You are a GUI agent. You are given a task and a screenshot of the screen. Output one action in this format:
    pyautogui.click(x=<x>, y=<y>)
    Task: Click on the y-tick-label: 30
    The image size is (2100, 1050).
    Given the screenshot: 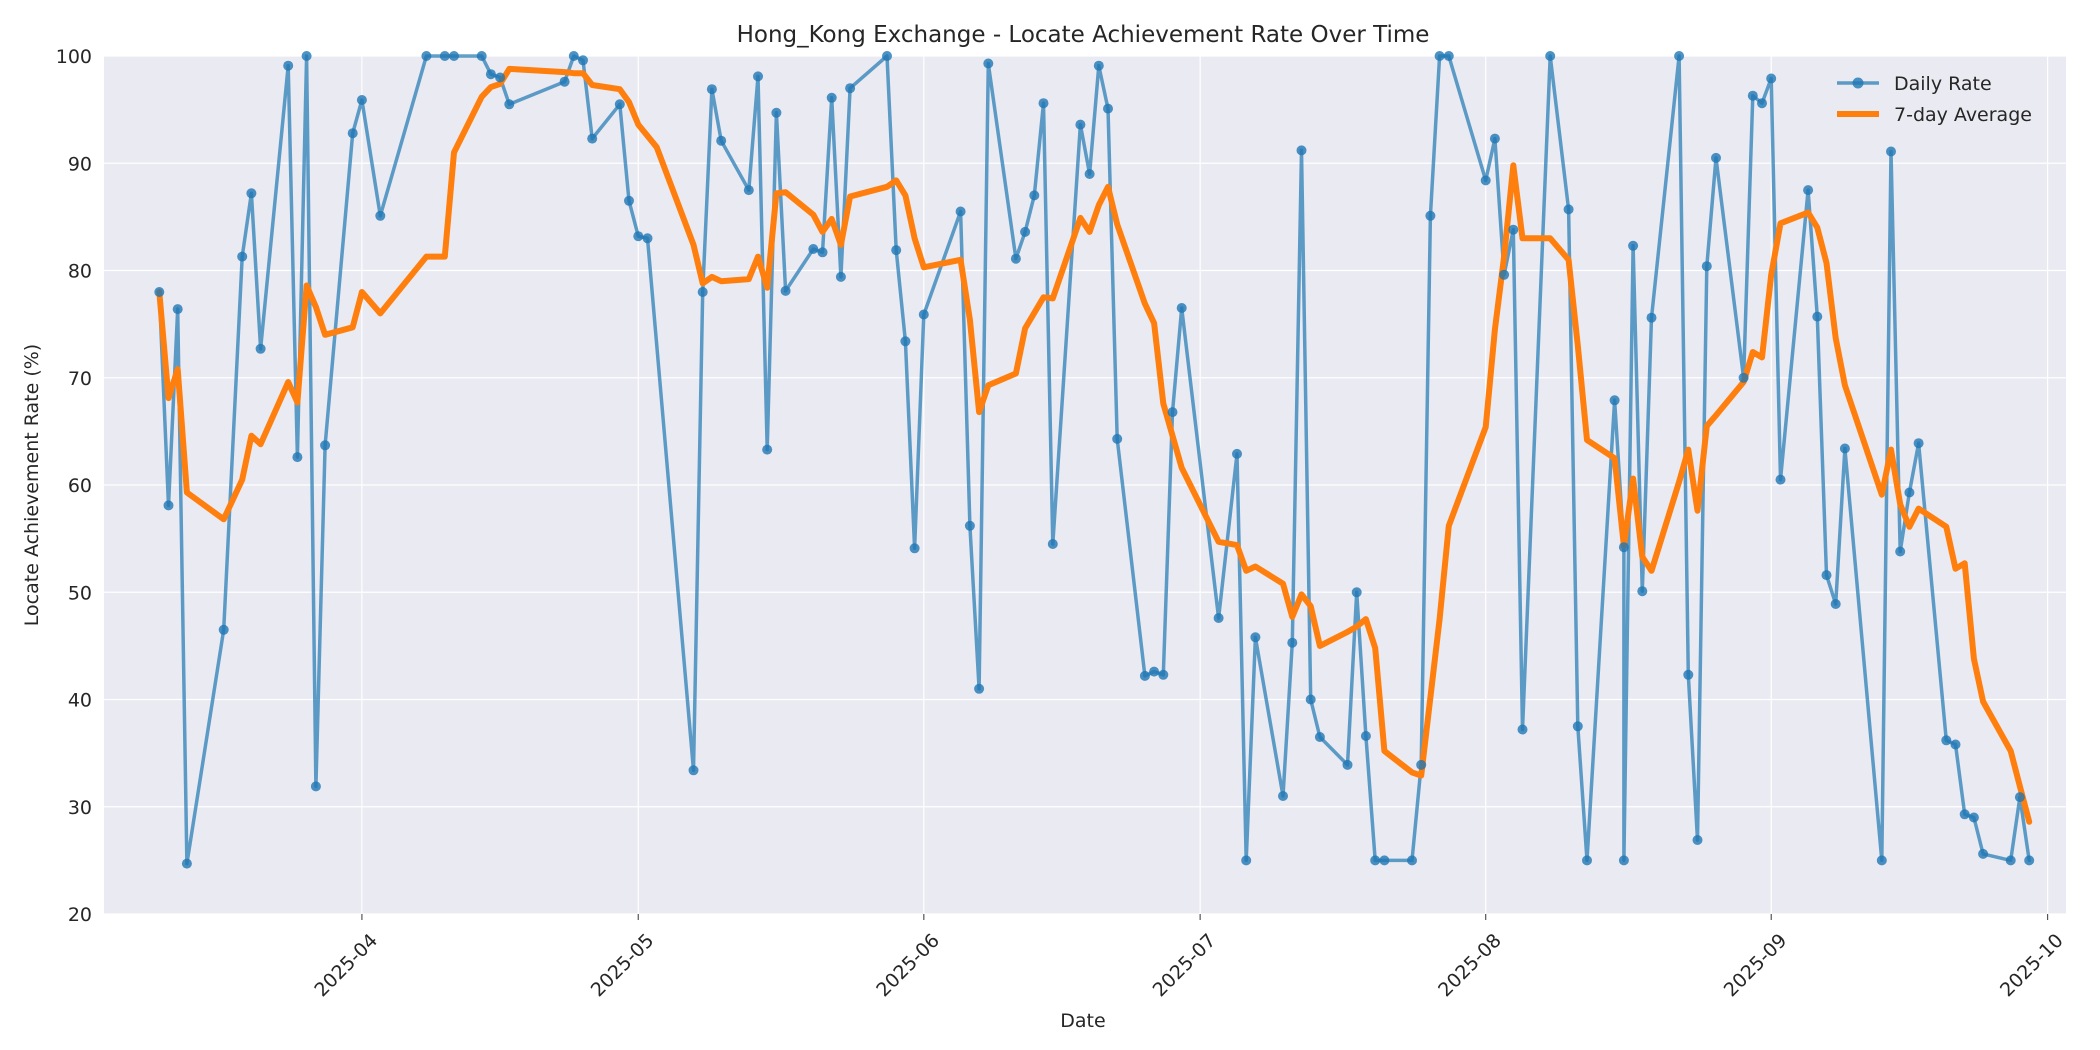 What is the action you would take?
    pyautogui.click(x=80, y=808)
    